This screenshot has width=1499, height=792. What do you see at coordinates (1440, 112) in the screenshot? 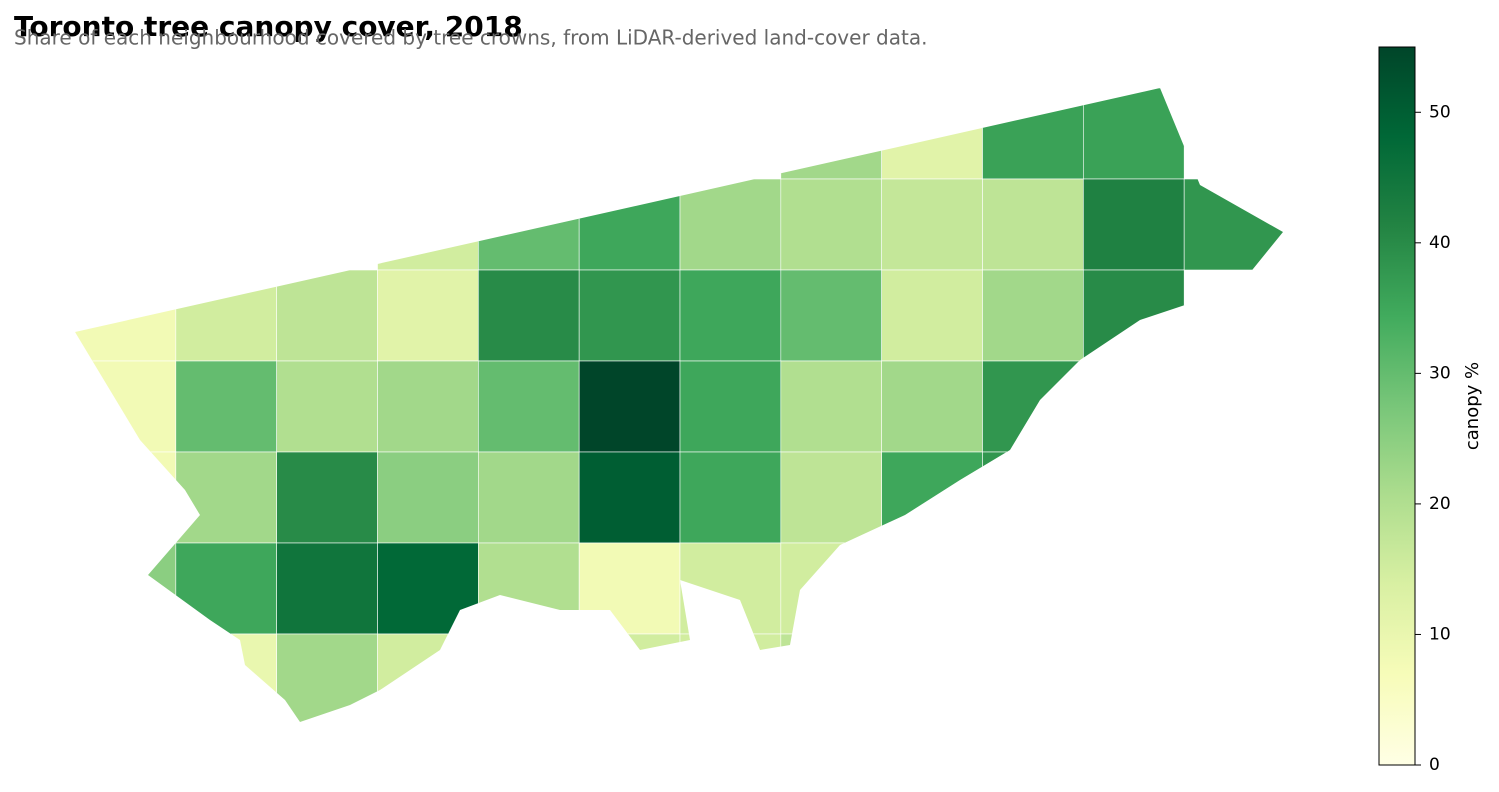
I see `colorbar-tick-label: 50` at bounding box center [1440, 112].